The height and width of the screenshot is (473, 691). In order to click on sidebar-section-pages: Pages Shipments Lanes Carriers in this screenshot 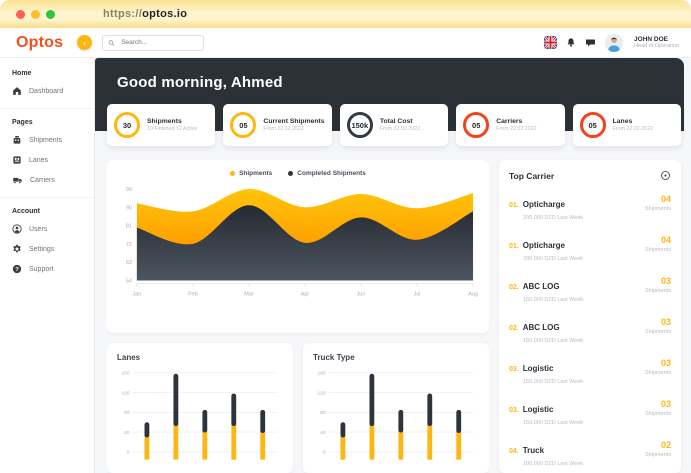, I will do `click(47, 150)`.